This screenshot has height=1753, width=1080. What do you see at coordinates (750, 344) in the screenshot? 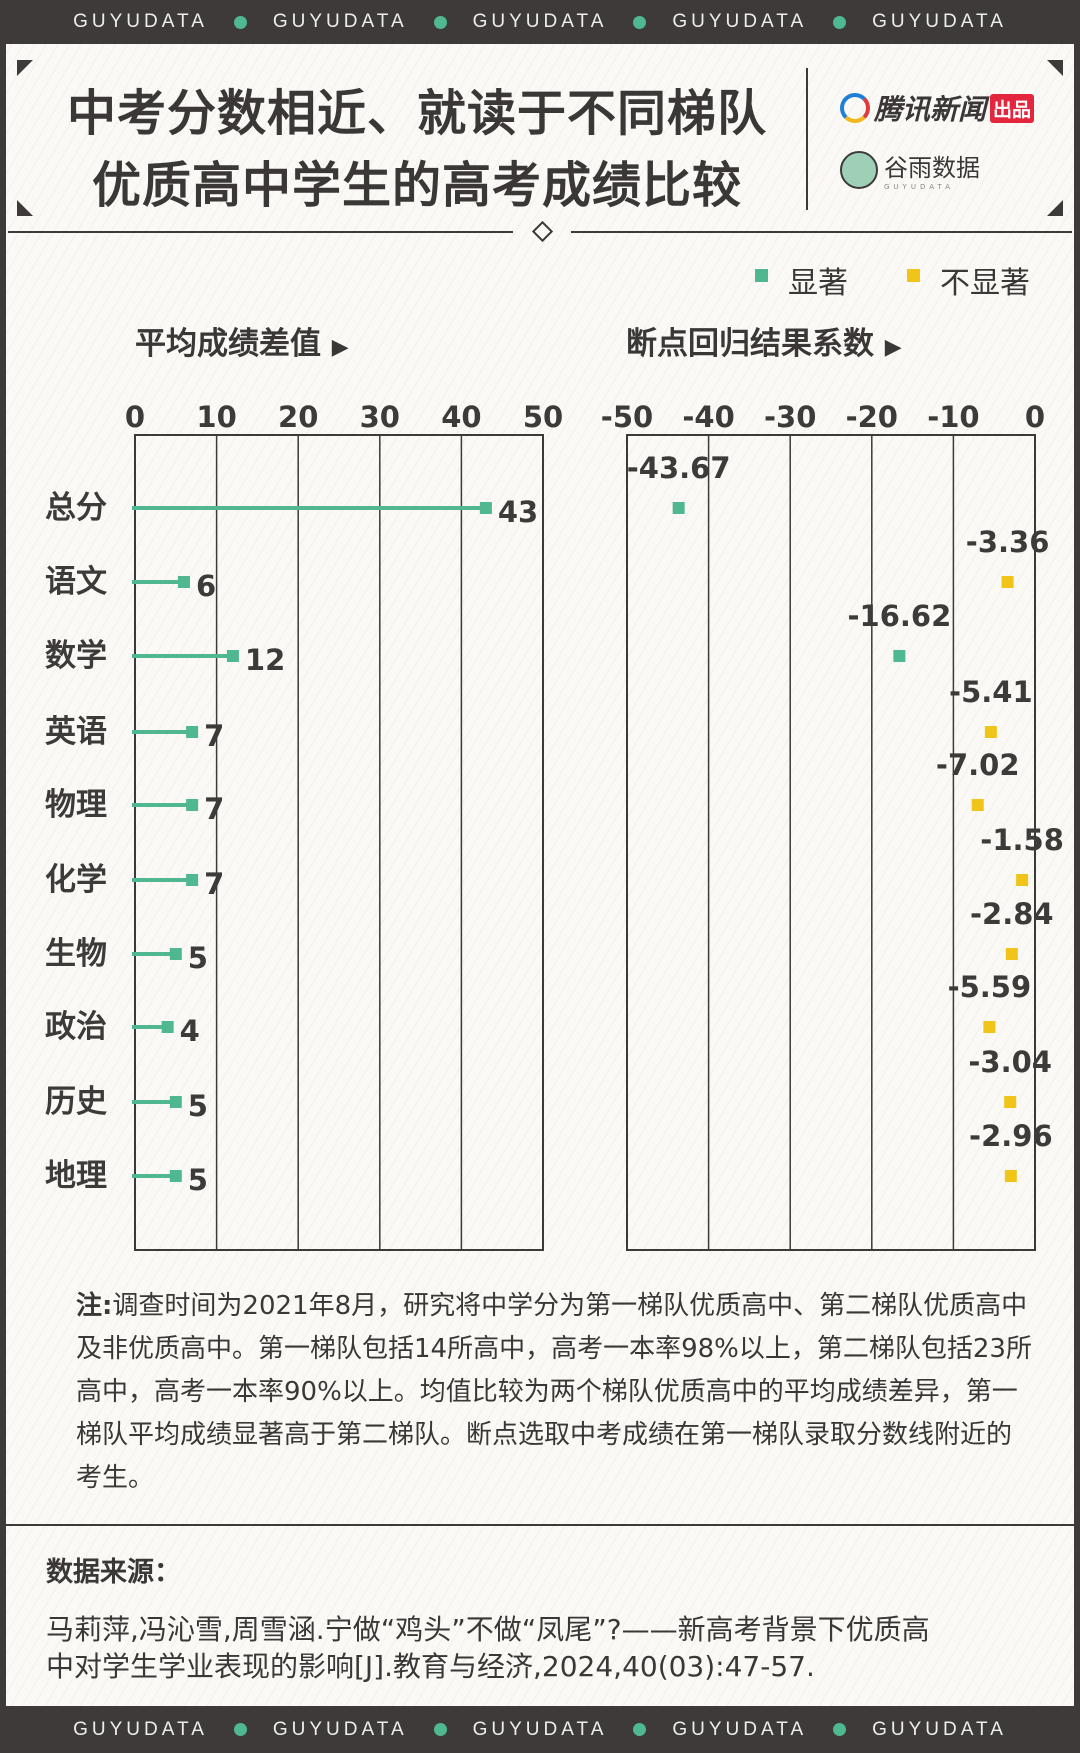
I see `right-chart-title-text: 断点回归结果系数` at bounding box center [750, 344].